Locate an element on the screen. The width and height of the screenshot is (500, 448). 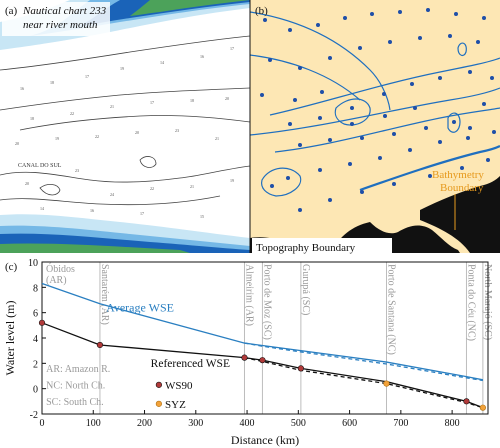
station-label: North Marajó (SC) is located at coordinates (487, 302).